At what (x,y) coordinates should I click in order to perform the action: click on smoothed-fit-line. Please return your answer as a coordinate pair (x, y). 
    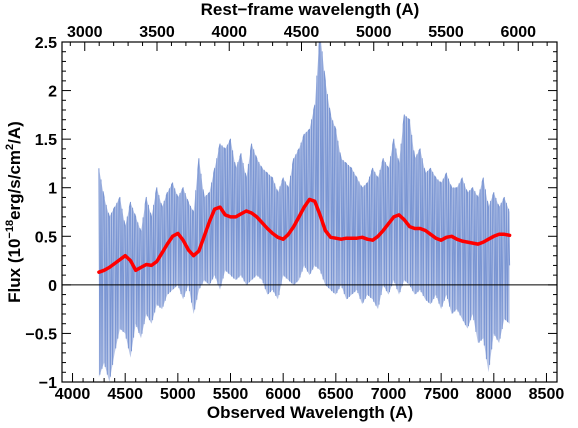
    Looking at the image, I should click on (304, 235).